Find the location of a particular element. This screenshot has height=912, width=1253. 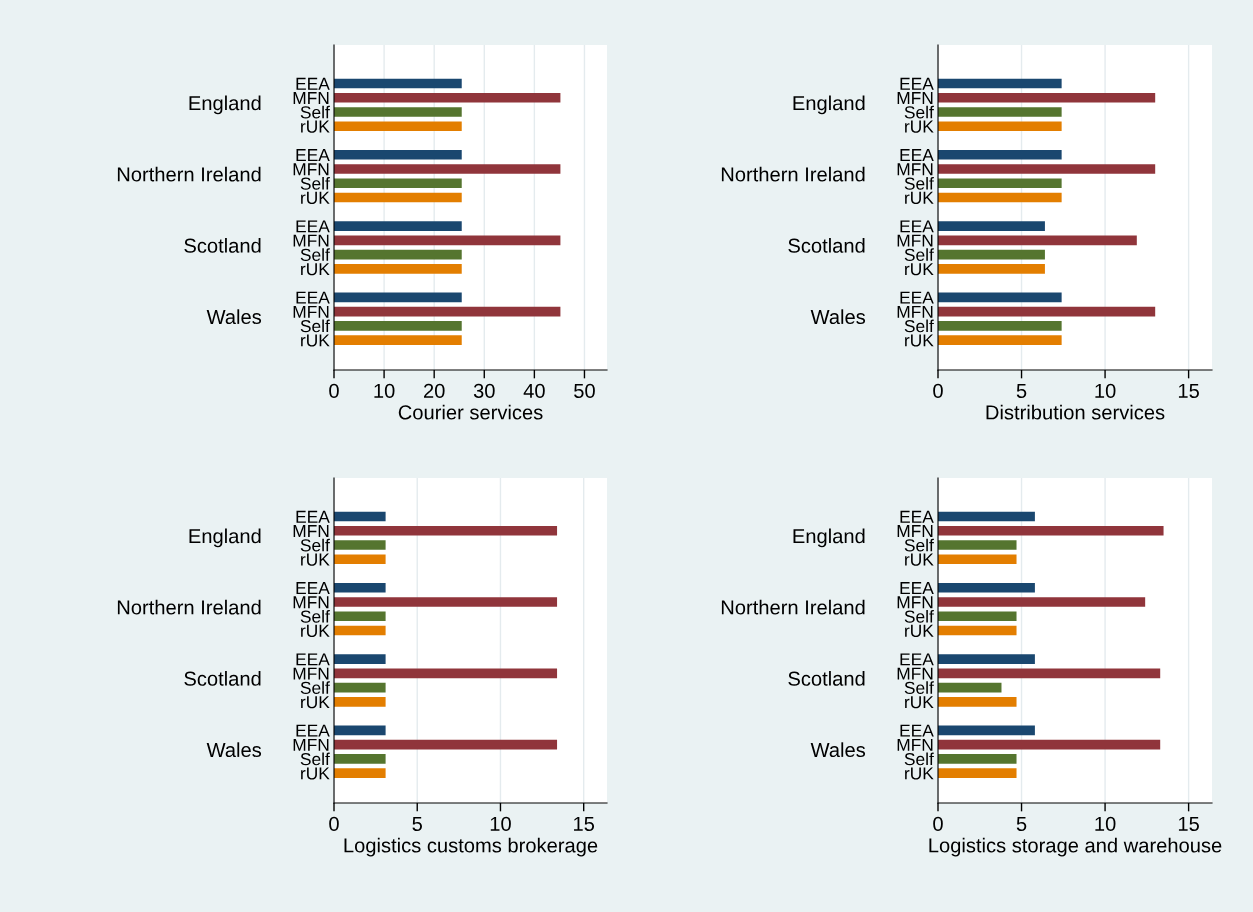

x-axis-title: Logistics storage and warehouse is located at coordinates (1075, 847).